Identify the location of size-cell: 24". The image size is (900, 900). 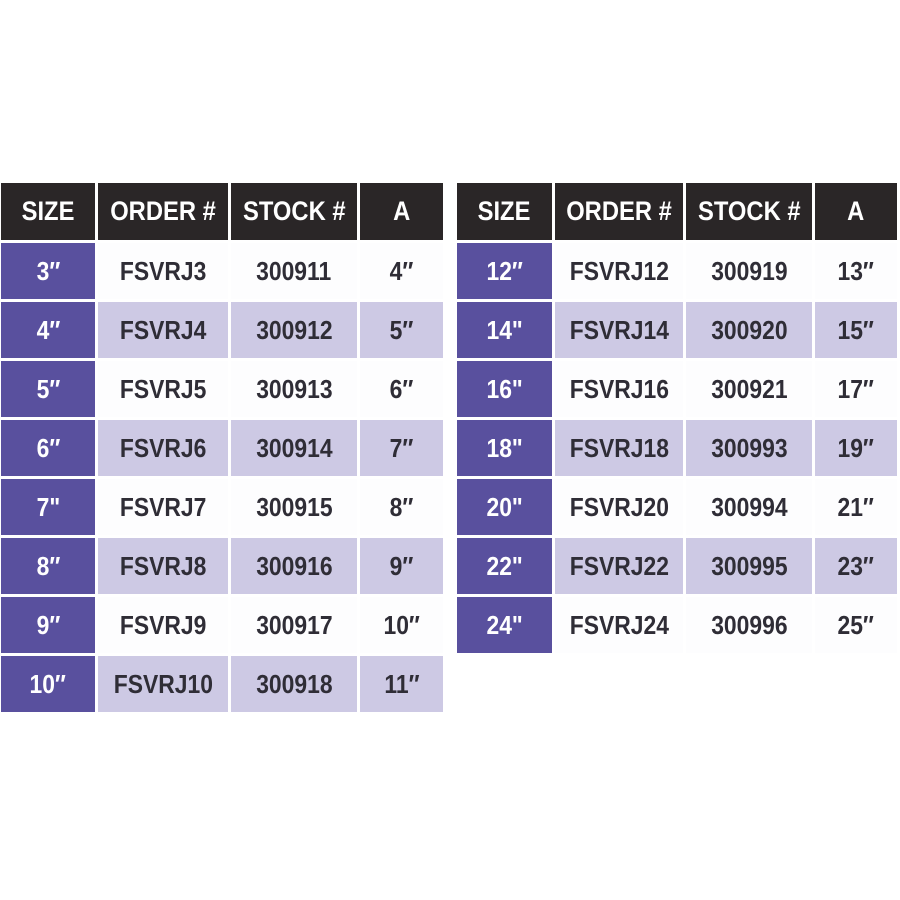
(504, 625).